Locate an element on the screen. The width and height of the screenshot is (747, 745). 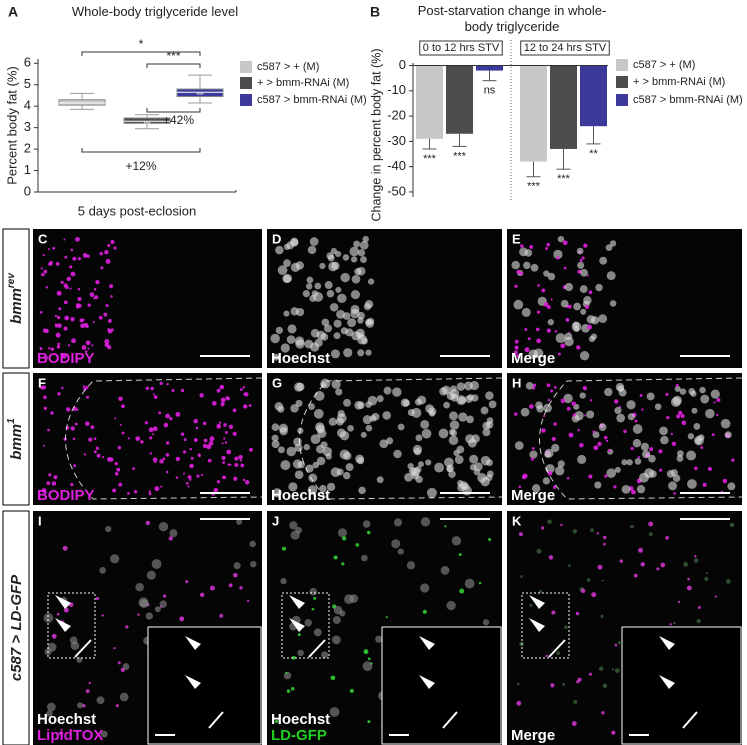
panel-letter: C is located at coordinates (43, 238).